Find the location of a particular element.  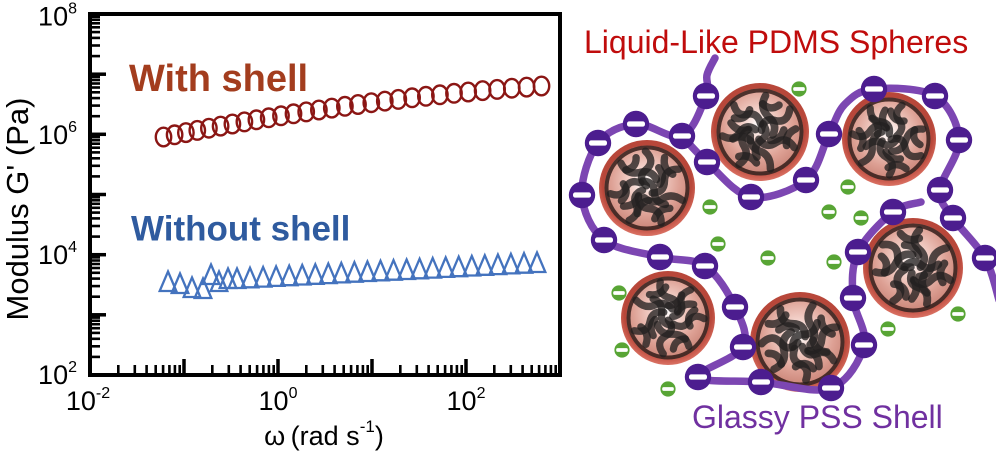

svg-text: 10² is located at coordinates (466, 400).